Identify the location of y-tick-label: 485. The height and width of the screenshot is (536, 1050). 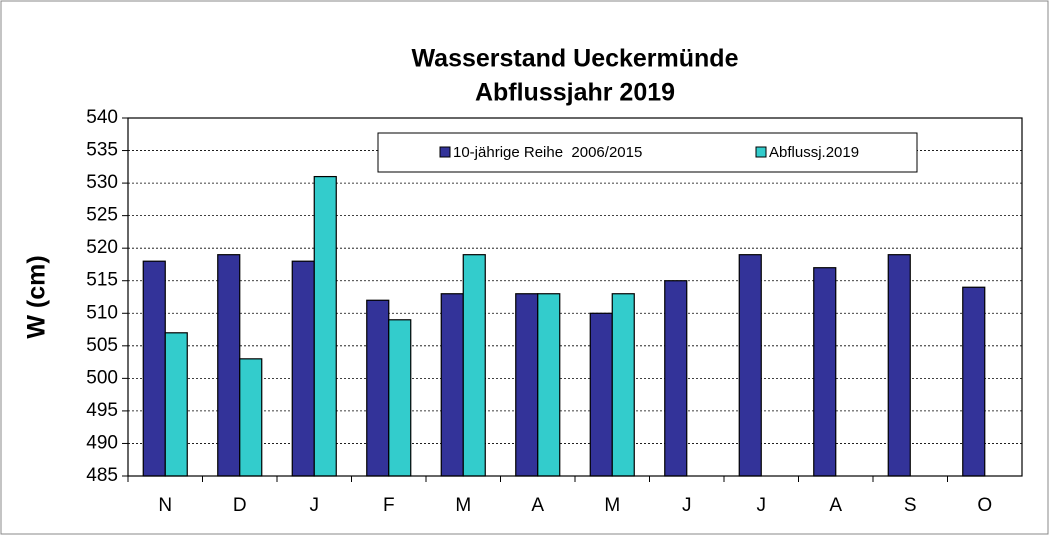
(102, 475).